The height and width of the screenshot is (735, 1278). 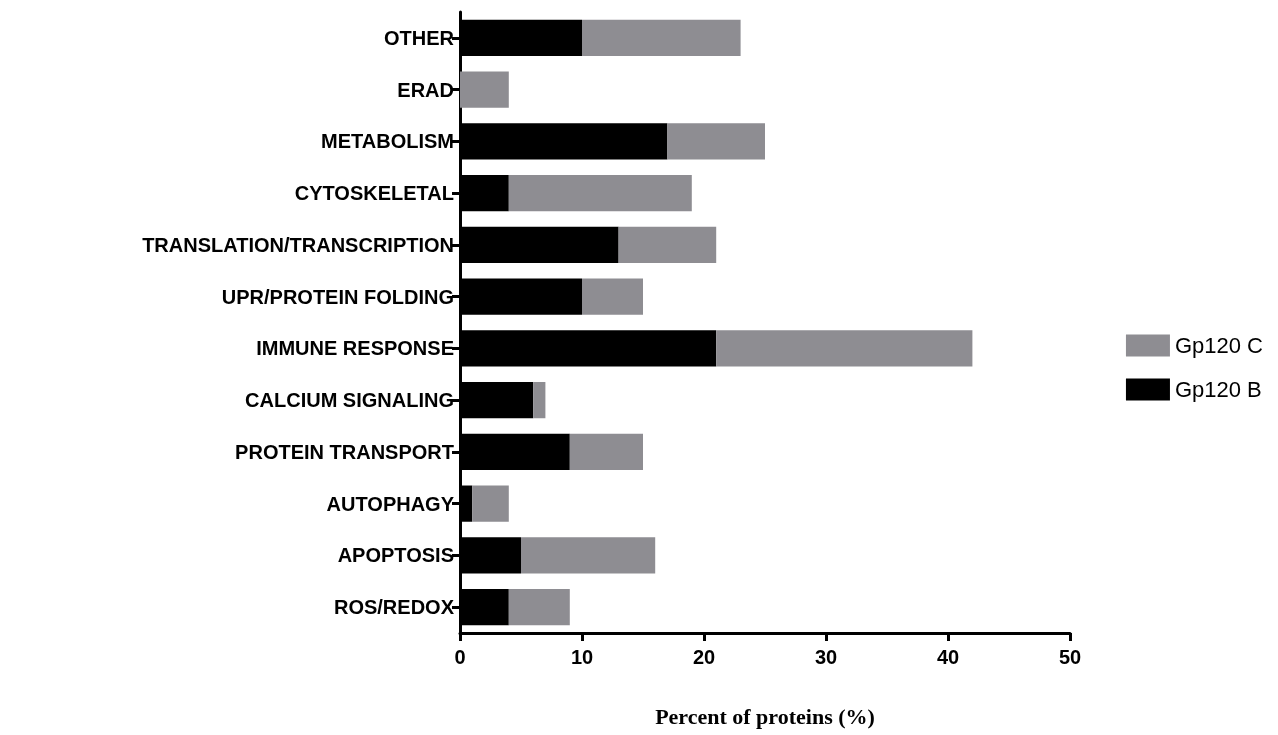 What do you see at coordinates (394, 607) in the screenshot?
I see `y-tick-label: ROS/REDOX` at bounding box center [394, 607].